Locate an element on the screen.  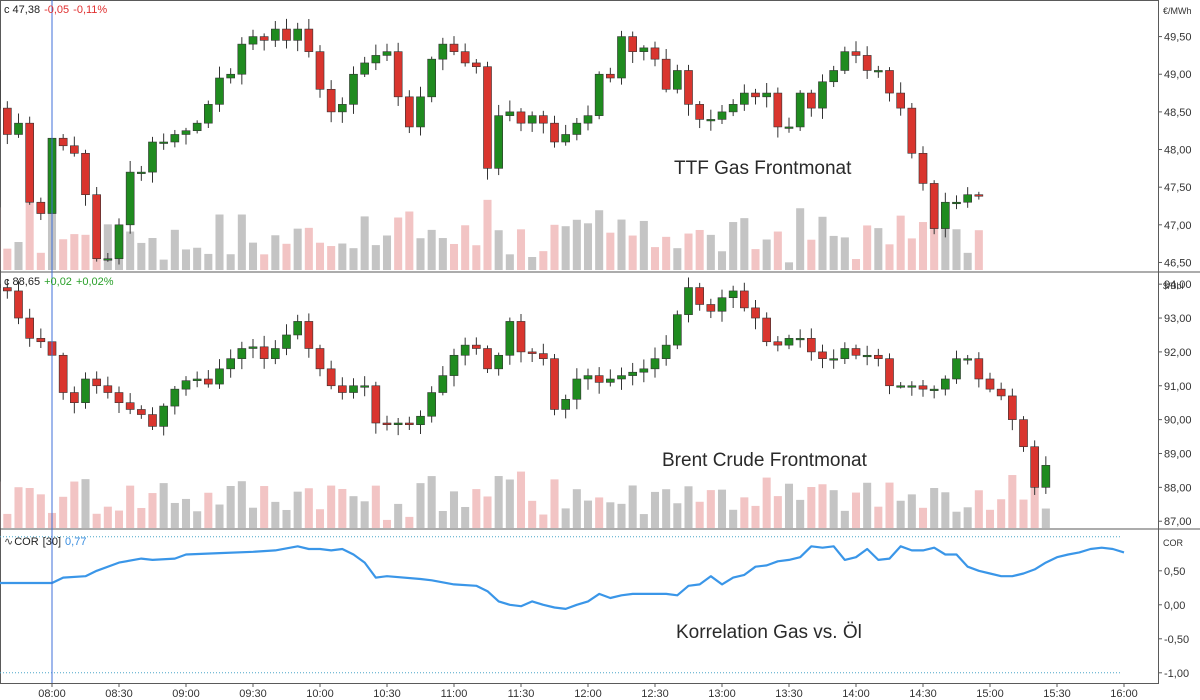
brent-tick-label: 90,00 is located at coordinates (1178, 421).